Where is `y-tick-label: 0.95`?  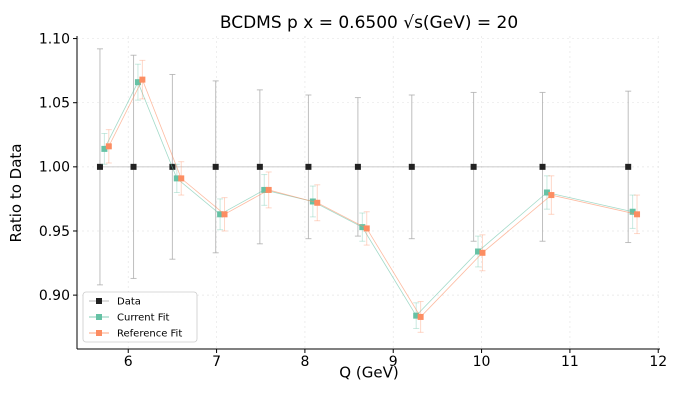 y-tick-label: 0.95 is located at coordinates (54, 232).